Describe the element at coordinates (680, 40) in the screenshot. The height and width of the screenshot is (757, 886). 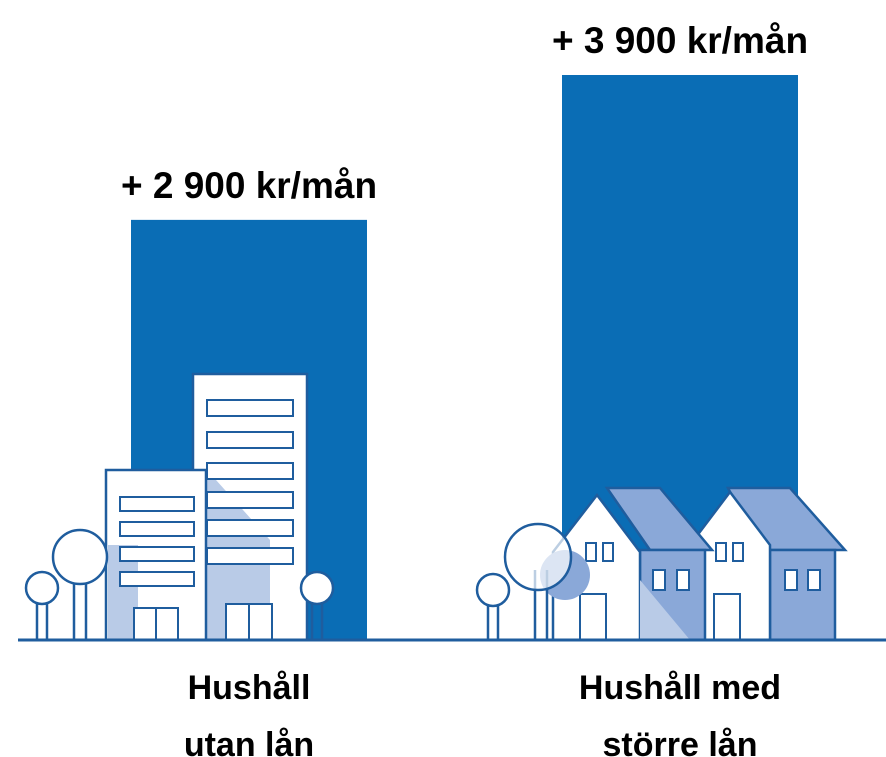
I see `value-label: + 3 900 kr/mån` at that location.